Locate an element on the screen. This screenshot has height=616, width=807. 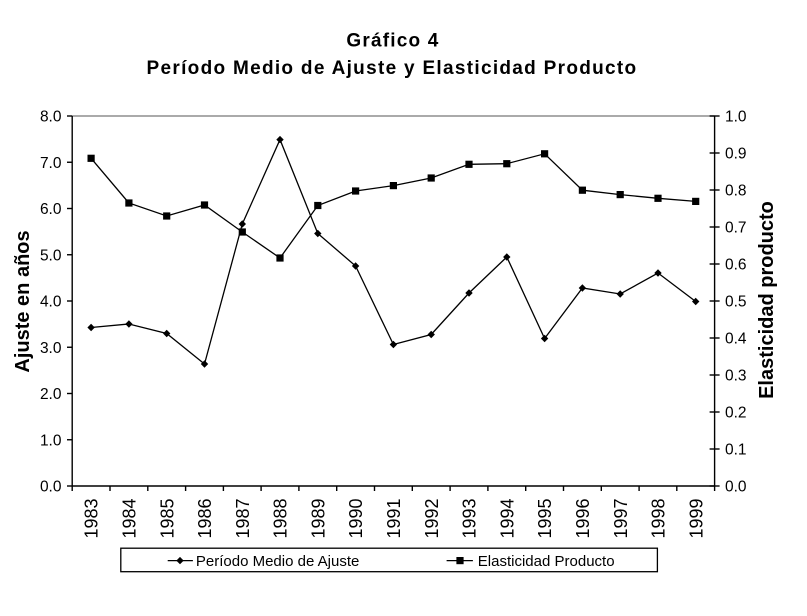
svg-text: 1997 is located at coordinates (621, 519).